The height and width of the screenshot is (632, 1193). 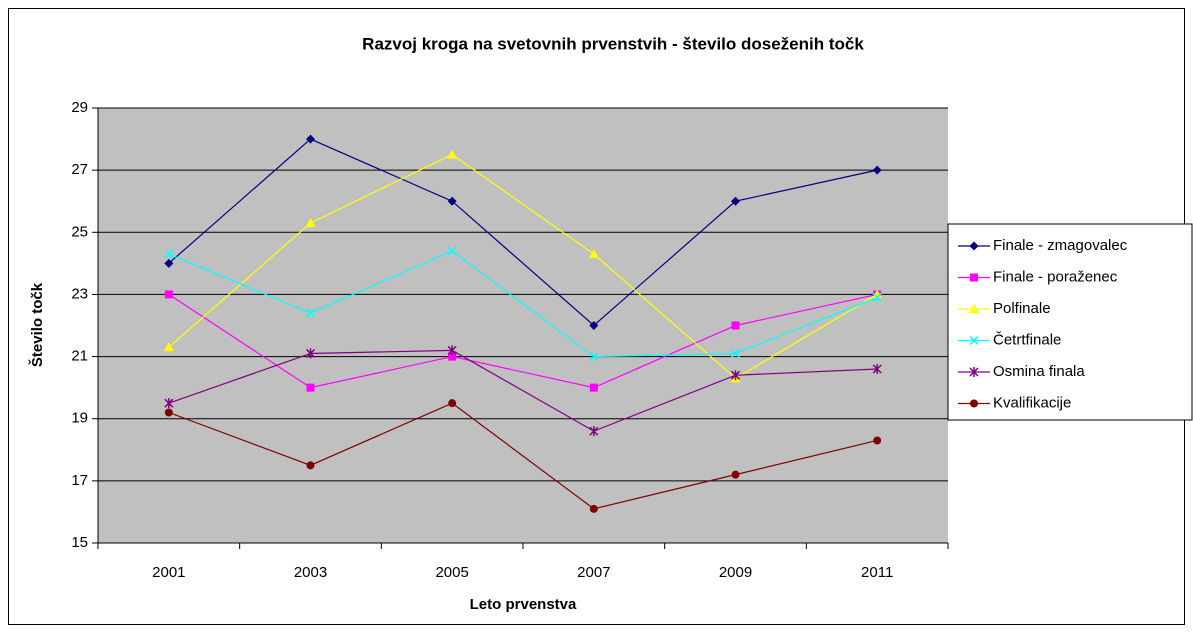 I want to click on y-tick-label: 27, so click(x=79, y=169).